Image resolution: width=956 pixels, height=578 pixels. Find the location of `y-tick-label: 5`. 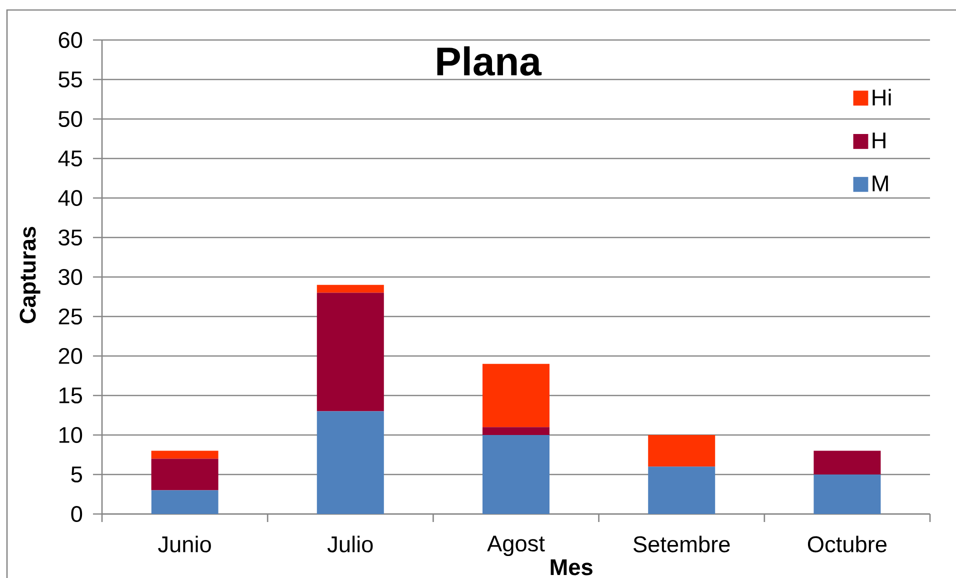

y-tick-label: 5 is located at coordinates (76, 474).